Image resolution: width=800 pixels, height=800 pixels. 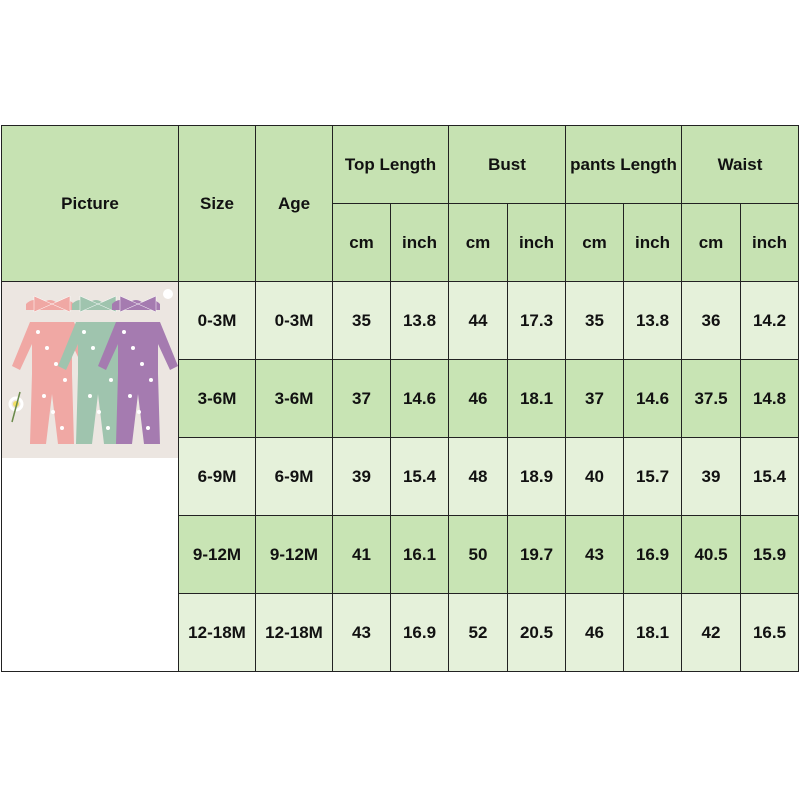 What do you see at coordinates (478, 476) in the screenshot?
I see `measurement-cell: 48` at bounding box center [478, 476].